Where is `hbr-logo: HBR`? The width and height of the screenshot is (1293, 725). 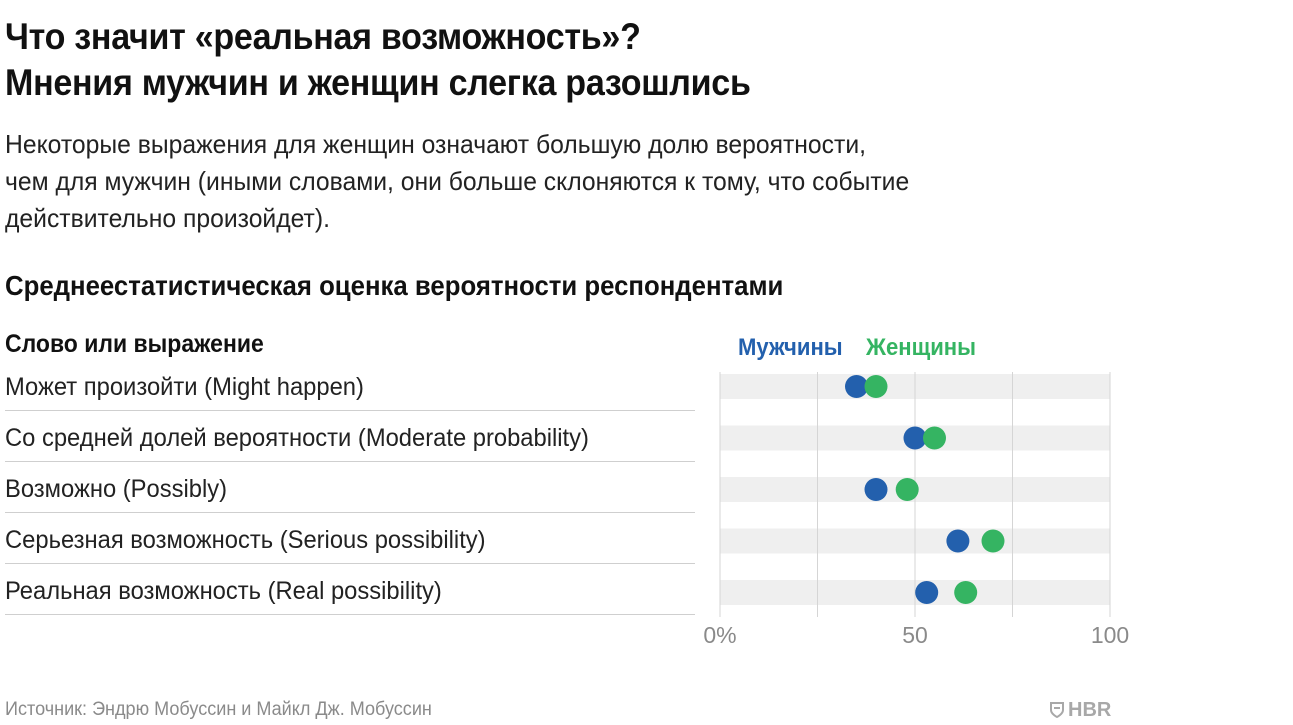 hbr-logo: HBR is located at coordinates (1080, 710).